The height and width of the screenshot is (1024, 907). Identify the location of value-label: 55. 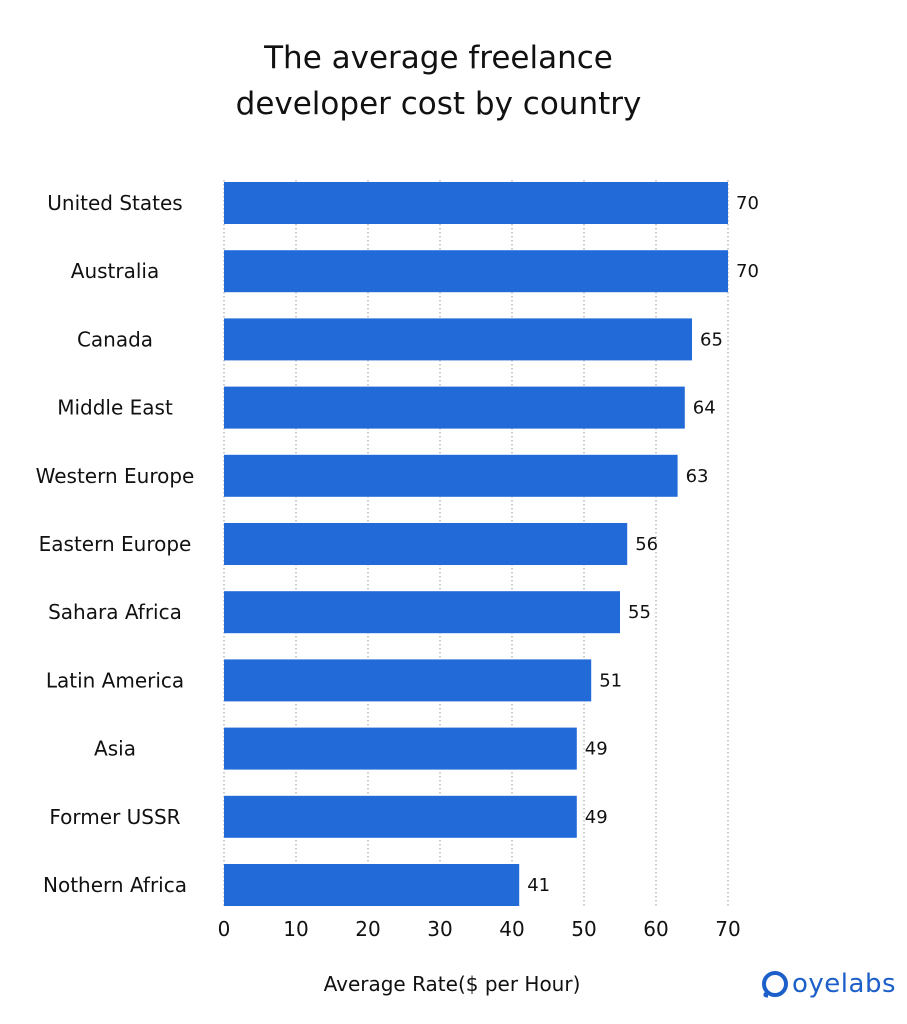
(639, 612).